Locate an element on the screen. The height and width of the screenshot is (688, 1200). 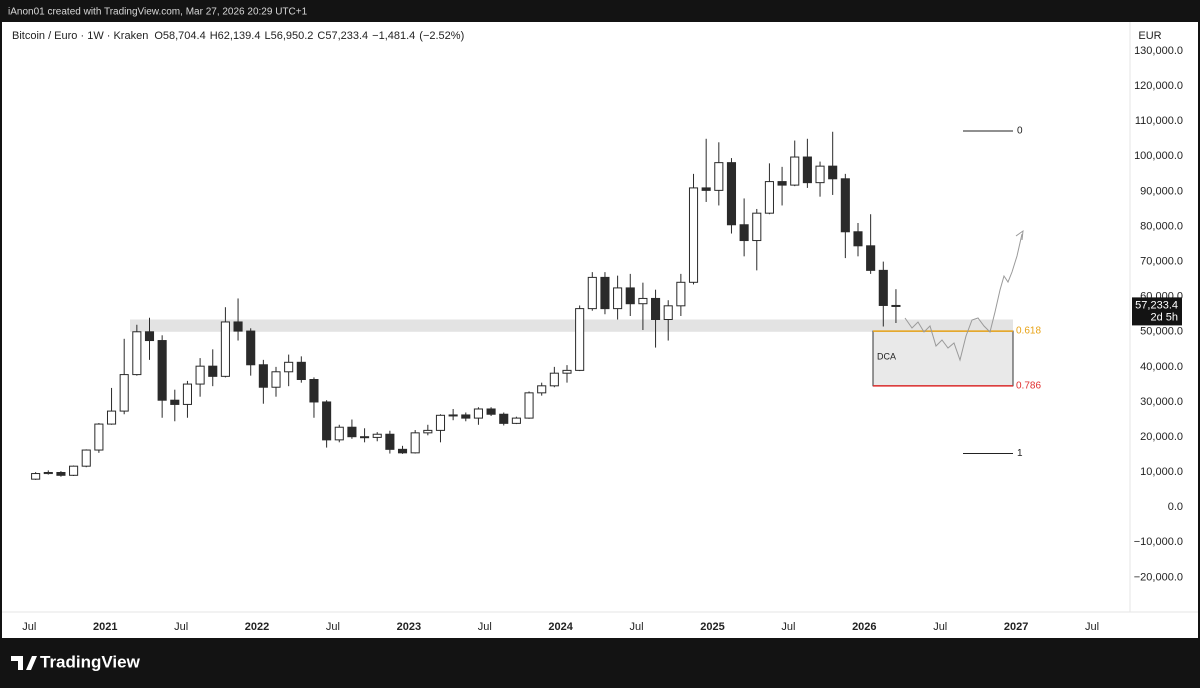
y-tick-label: 20,000.0 is located at coordinates (1161, 437).